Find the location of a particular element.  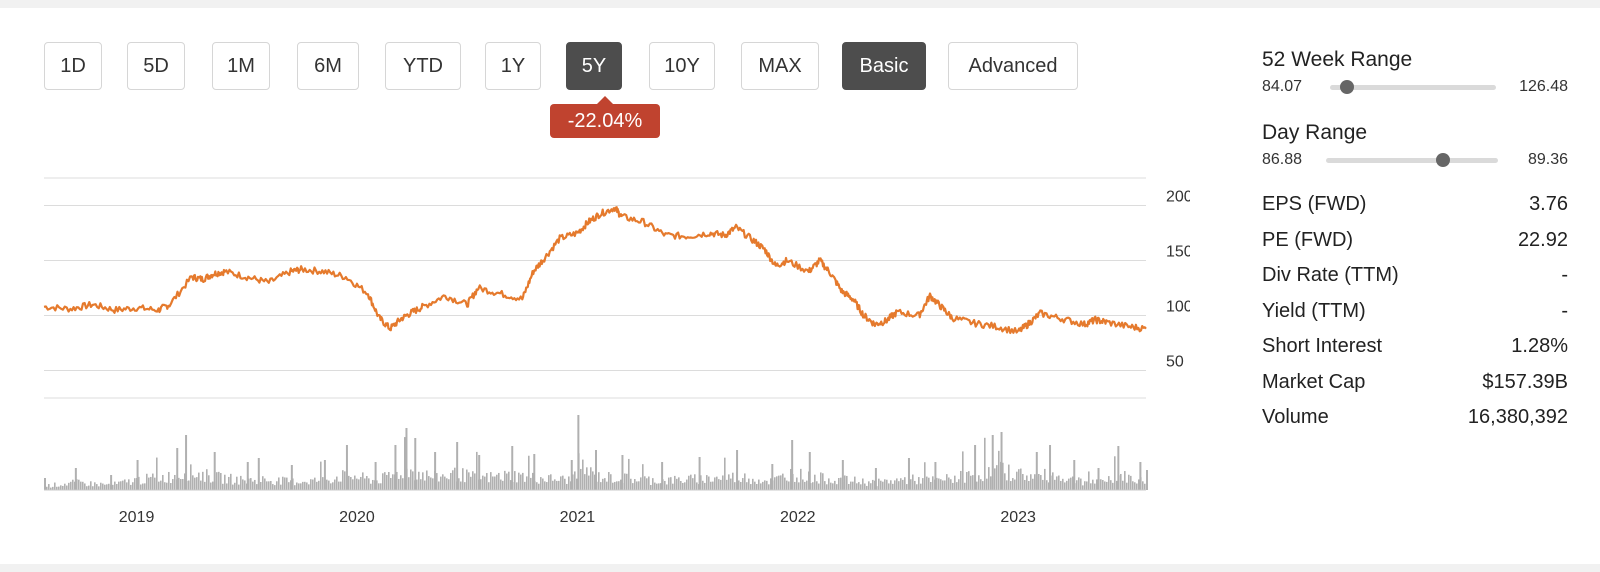

stat-value: 1.28% is located at coordinates (1539, 346).